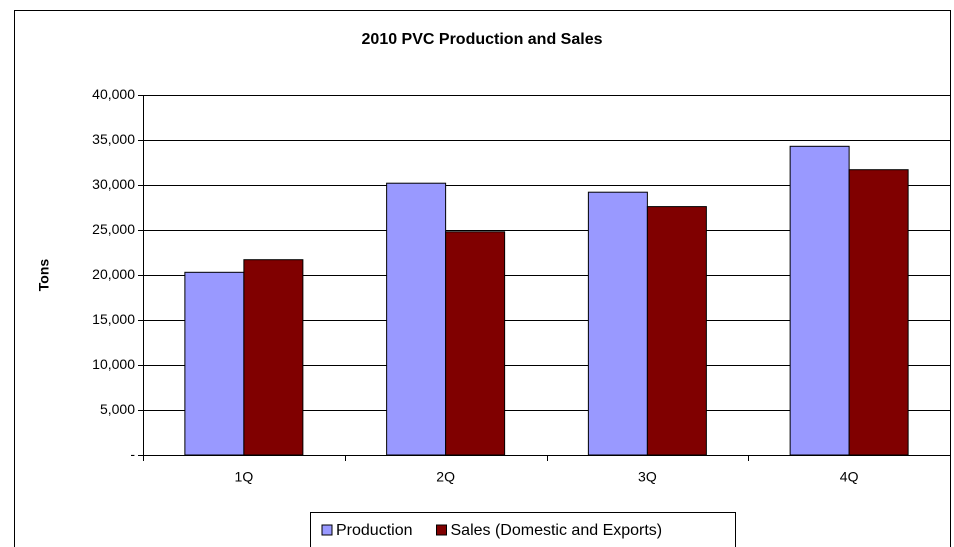 The width and height of the screenshot is (954, 547). Describe the element at coordinates (113, 139) in the screenshot. I see `y-tick-label: 35,000` at that location.